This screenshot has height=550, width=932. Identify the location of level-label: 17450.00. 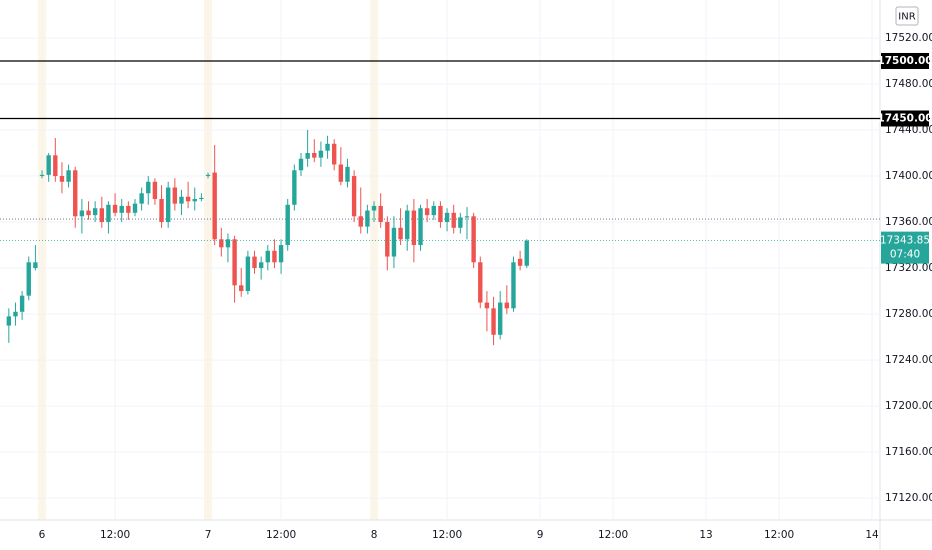
(904, 118).